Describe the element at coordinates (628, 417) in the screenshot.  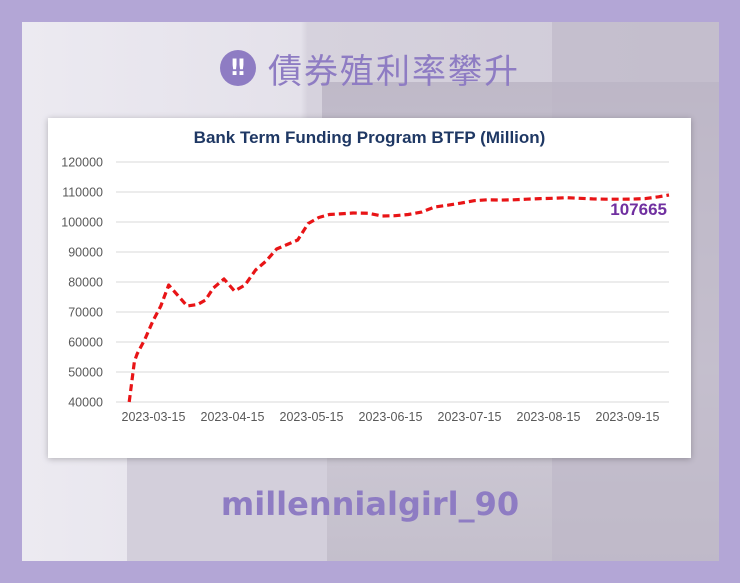
I see `x-tick-label: 2023-09-15` at that location.